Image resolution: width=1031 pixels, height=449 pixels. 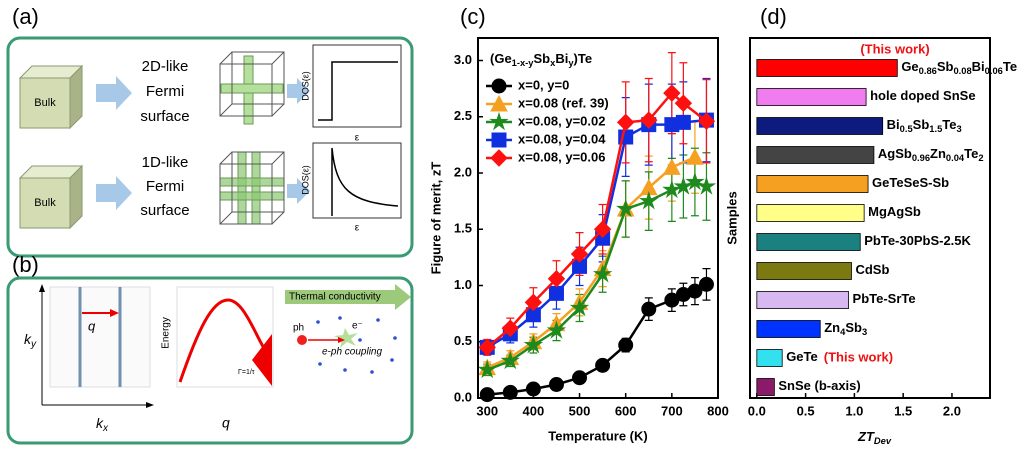 What do you see at coordinates (802, 356) in the screenshot?
I see `bar-label: GeTe` at bounding box center [802, 356].